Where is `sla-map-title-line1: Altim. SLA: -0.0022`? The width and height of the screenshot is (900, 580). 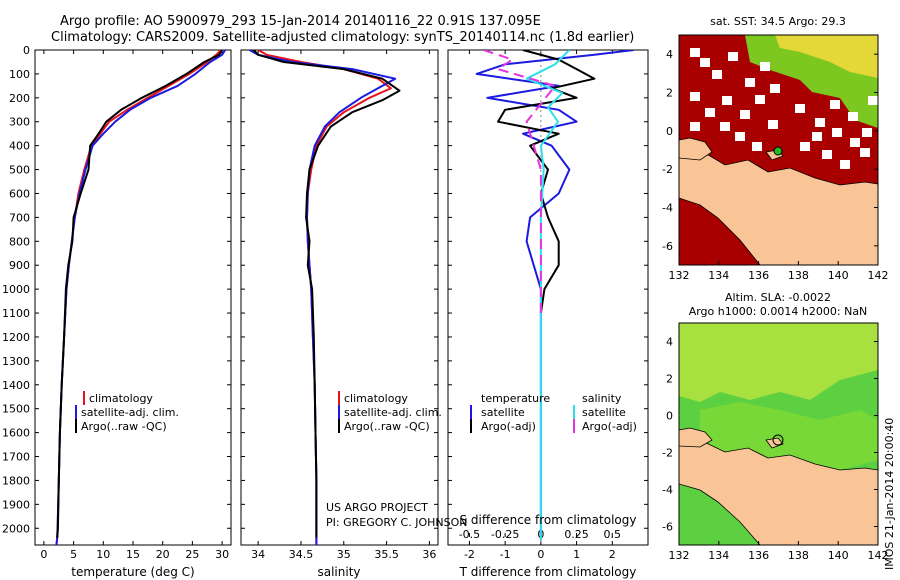
sla-map-title-line1: Altim. SLA: -0.0022 is located at coordinates (778, 297).